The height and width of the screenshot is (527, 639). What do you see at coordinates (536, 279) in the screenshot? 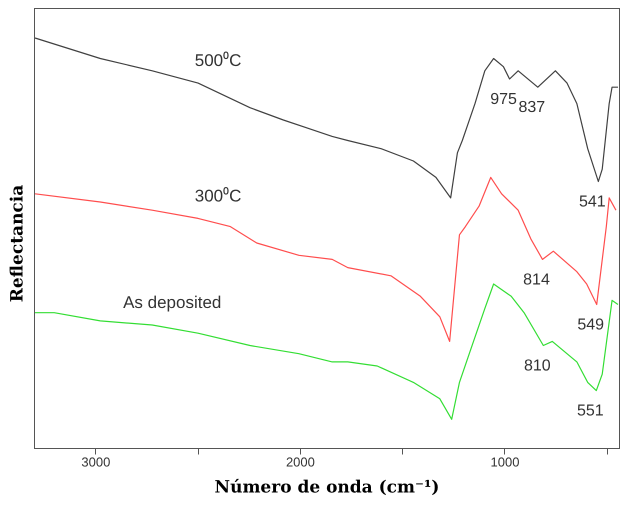
I see `annotation: 814` at bounding box center [536, 279].